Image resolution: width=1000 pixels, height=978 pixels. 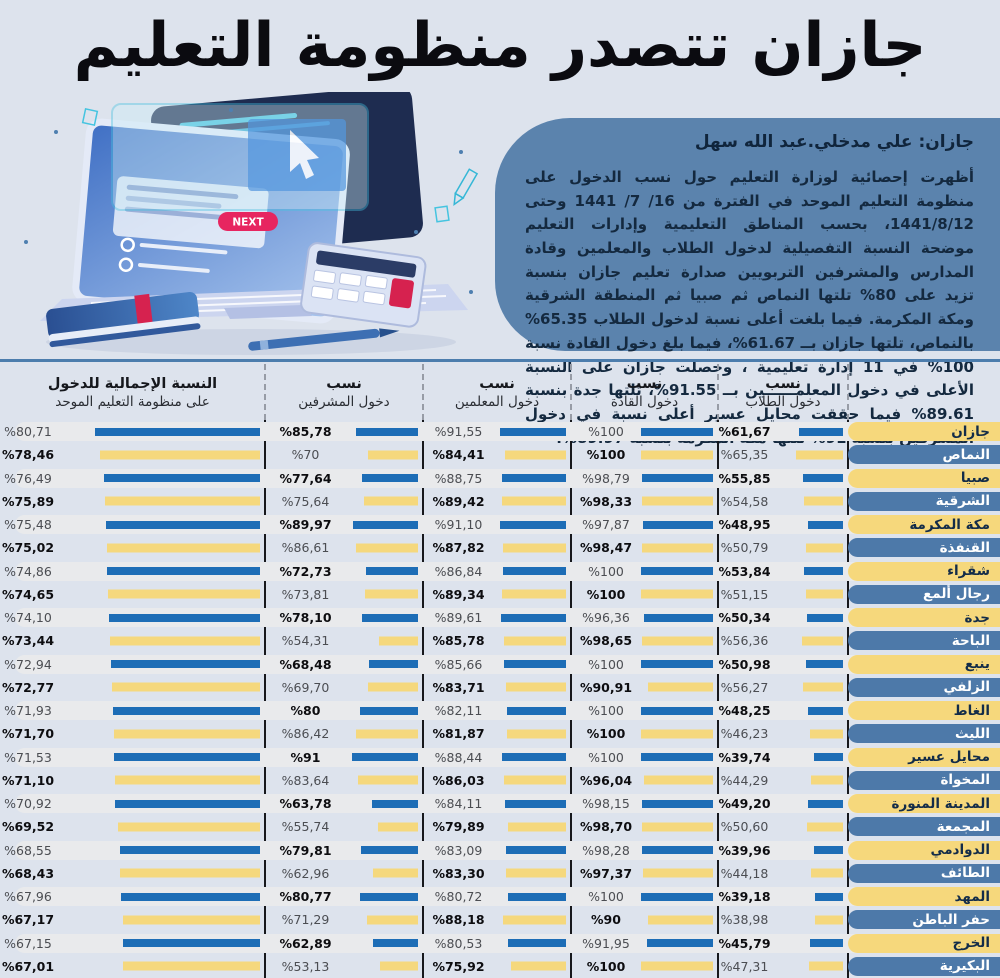 I want to click on leaders-value: %98,47, so click(x=606, y=548).